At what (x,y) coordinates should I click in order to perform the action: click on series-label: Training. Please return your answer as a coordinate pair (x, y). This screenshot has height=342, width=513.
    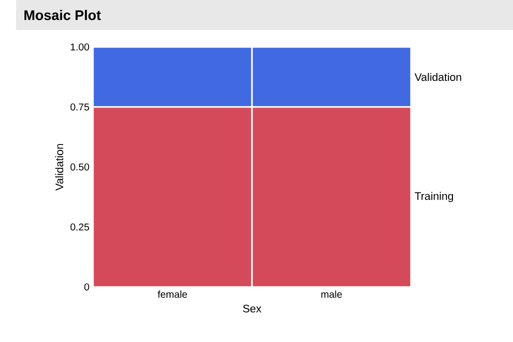
    Looking at the image, I should click on (434, 197).